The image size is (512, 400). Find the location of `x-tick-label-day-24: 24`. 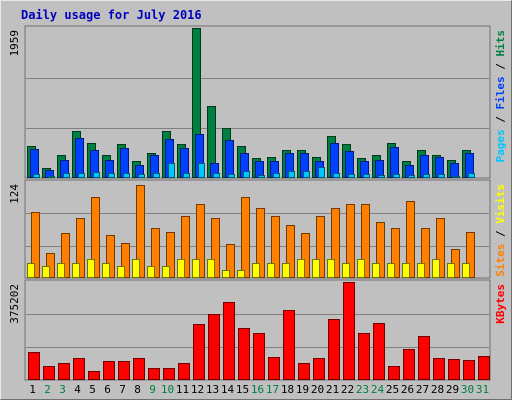

x-tick-label-day-24: 24 is located at coordinates (378, 389).